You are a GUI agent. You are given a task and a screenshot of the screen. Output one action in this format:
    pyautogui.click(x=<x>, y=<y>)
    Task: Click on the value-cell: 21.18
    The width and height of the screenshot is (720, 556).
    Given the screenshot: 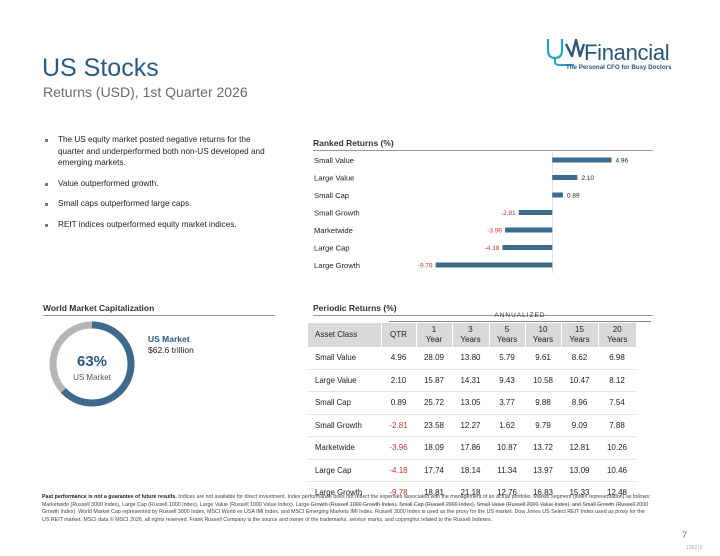 What is the action you would take?
    pyautogui.click(x=470, y=493)
    